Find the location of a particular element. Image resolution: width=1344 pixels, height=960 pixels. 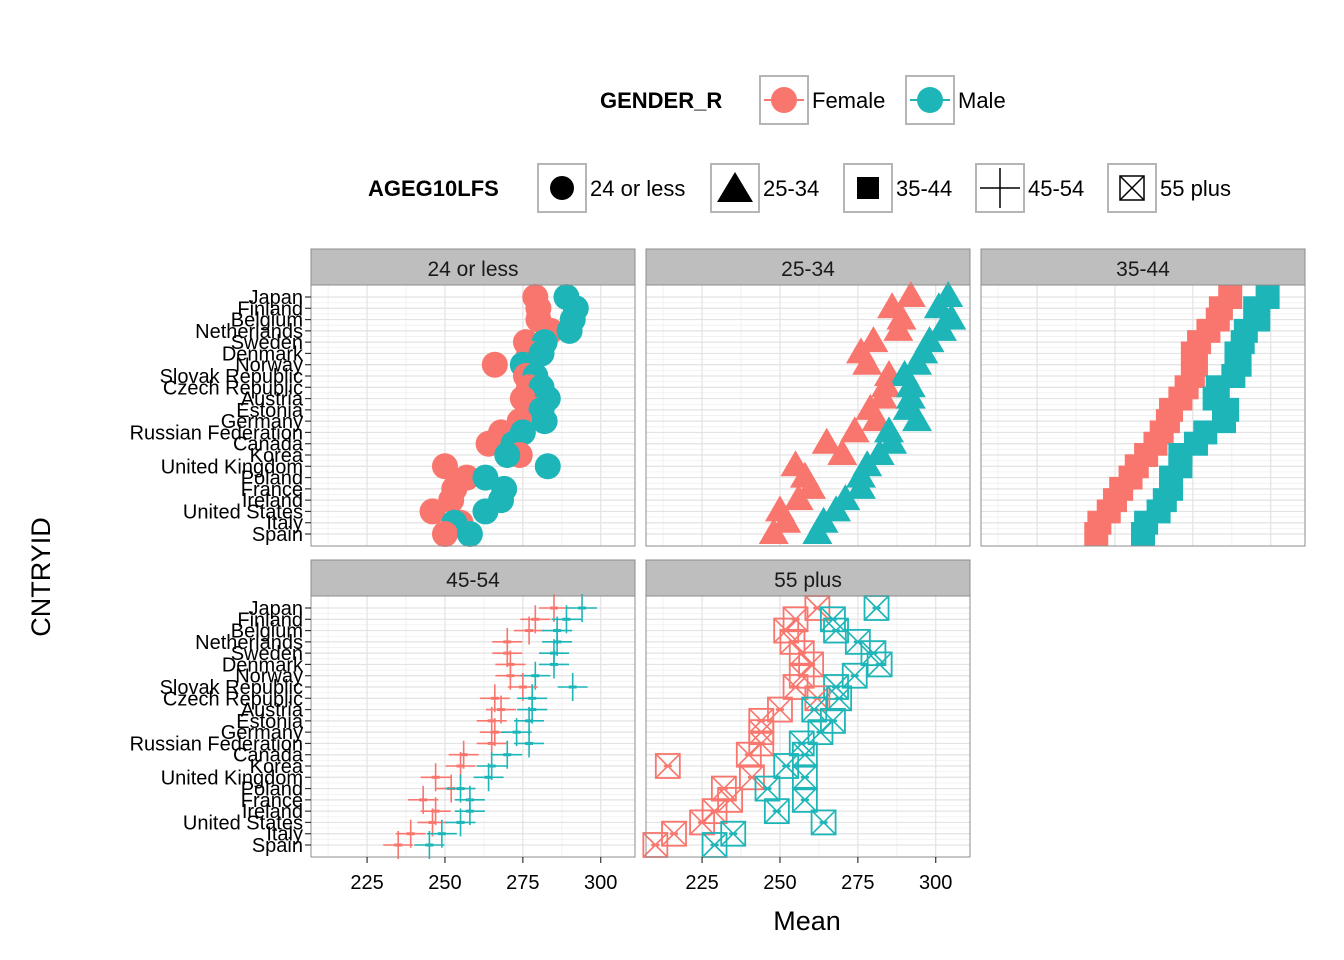

y-tick-label: Finland is located at coordinates (270, 309).